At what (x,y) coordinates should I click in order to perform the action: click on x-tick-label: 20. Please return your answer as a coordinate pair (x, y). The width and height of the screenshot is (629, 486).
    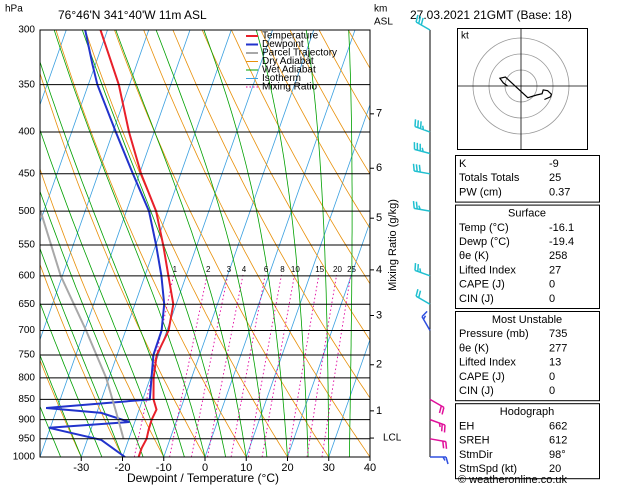
    Looking at the image, I should click on (287, 468).